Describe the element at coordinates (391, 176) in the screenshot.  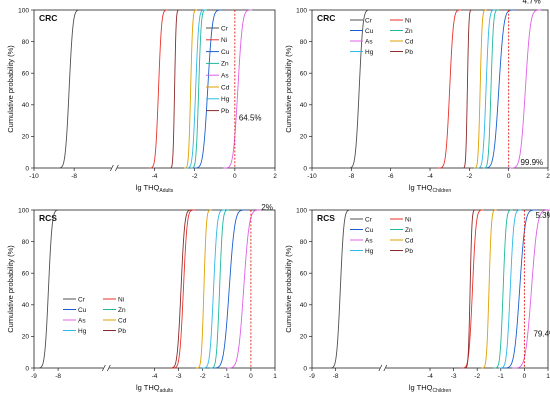
I see `x-tick-label: -6` at that location.